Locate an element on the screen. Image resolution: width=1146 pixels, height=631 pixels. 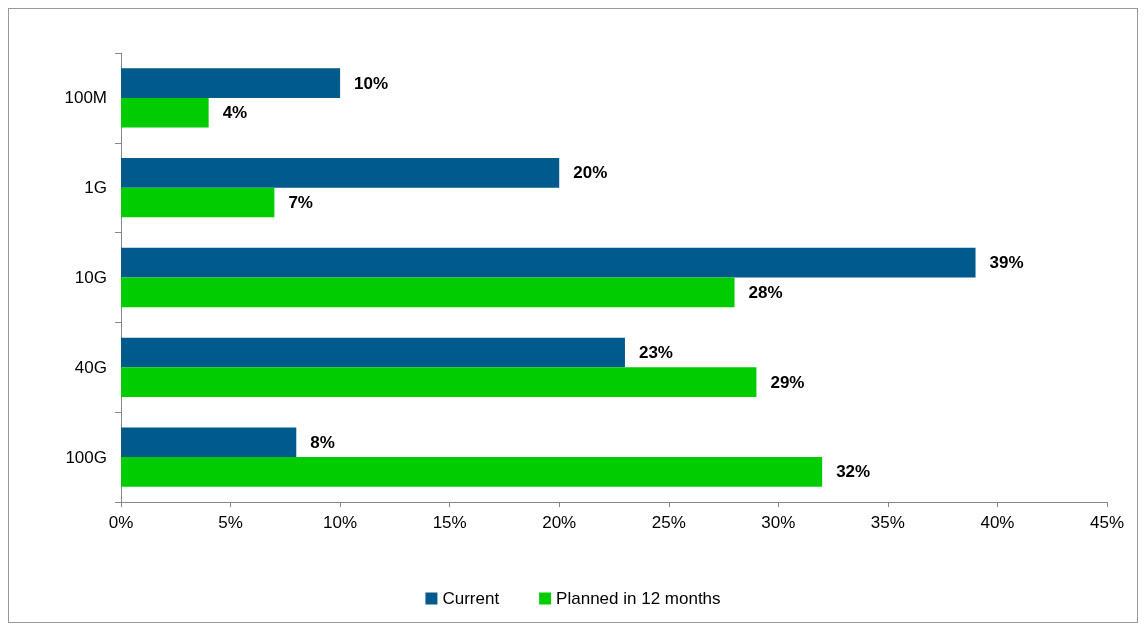
x-tick-label: 0% is located at coordinates (121, 522).